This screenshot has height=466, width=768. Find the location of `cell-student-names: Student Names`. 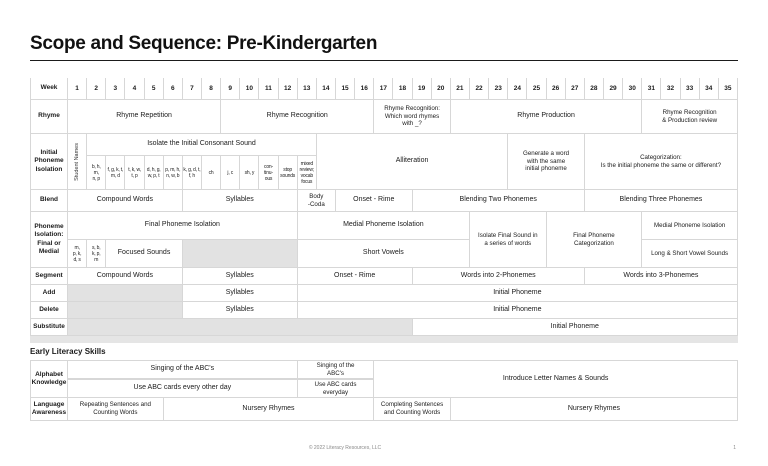

cell-student-names: Student Names is located at coordinates (78, 162).